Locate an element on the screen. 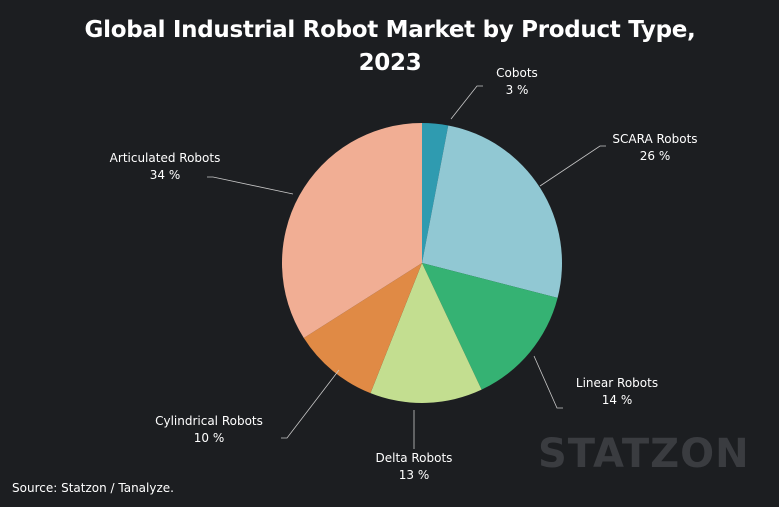 This screenshot has height=507, width=779. pie-slice-linear-robots is located at coordinates (490, 326).